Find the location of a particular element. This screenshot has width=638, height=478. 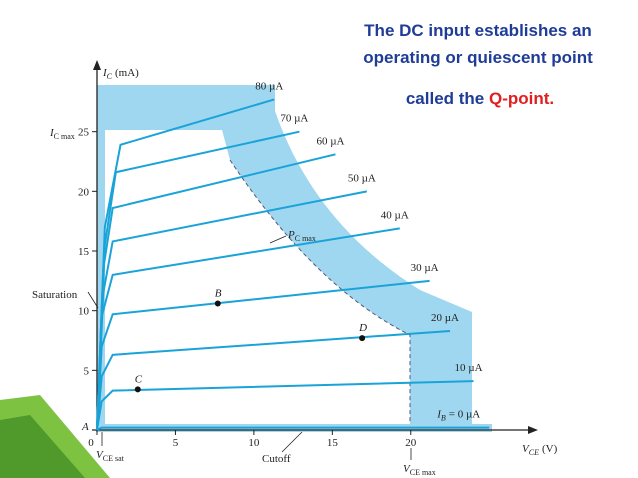

vcesat-label: VCE sat is located at coordinates (110, 456).